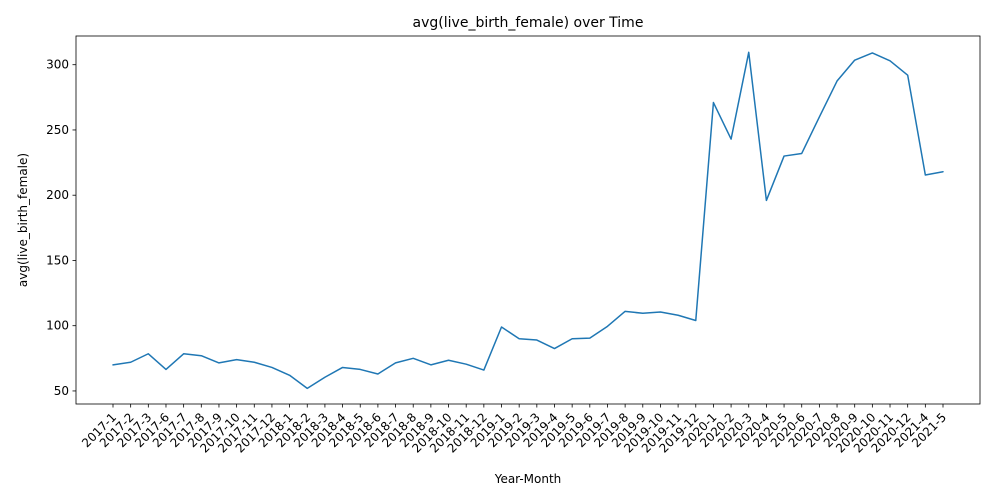 The width and height of the screenshot is (1000, 500). What do you see at coordinates (57, 65) in the screenshot?
I see `y-tick-label: 300` at bounding box center [57, 65].